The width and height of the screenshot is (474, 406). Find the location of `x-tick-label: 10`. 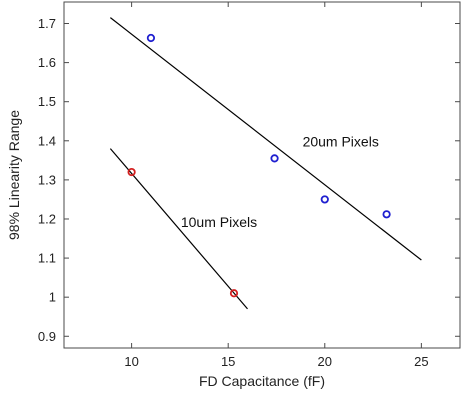

x-tick-label: 10 is located at coordinates (131, 361).